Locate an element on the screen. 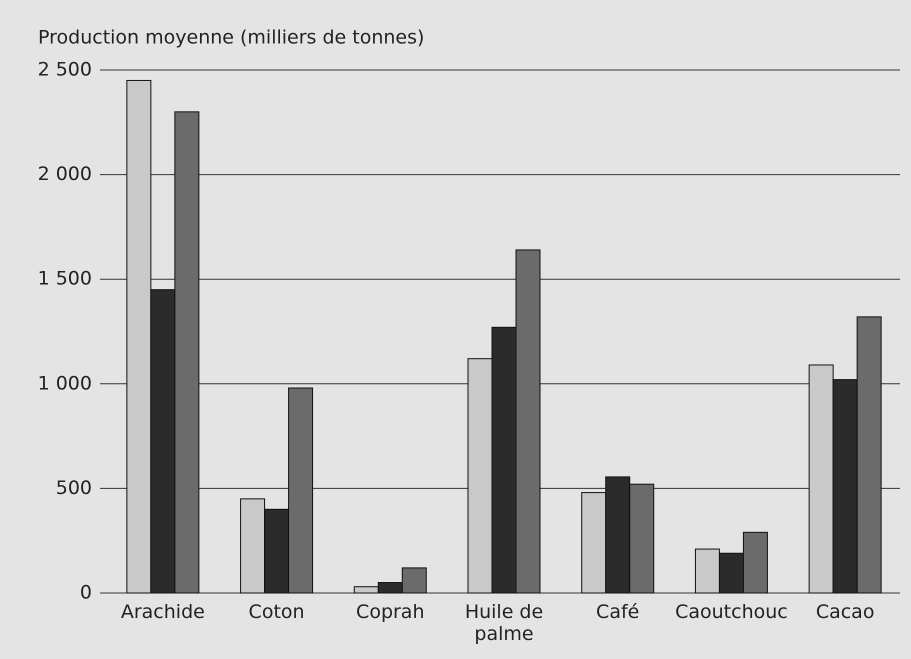 The height and width of the screenshot is (659, 911). x-tick-label: Coprah is located at coordinates (390, 612).